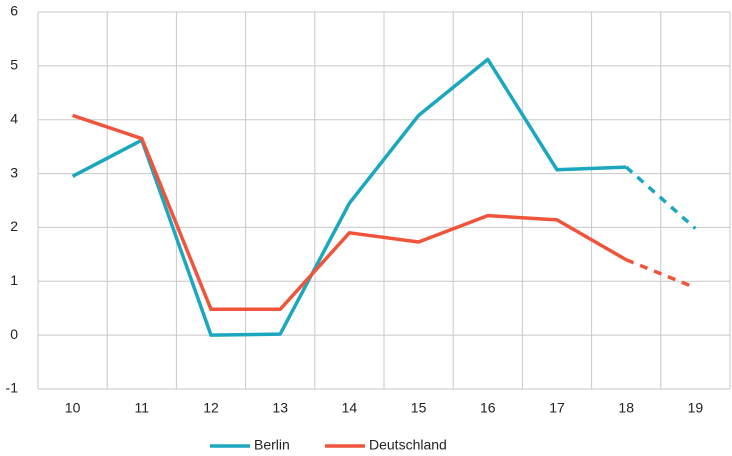 The width and height of the screenshot is (732, 456). What do you see at coordinates (408, 445) in the screenshot?
I see `legend-label: Deutschland` at bounding box center [408, 445].